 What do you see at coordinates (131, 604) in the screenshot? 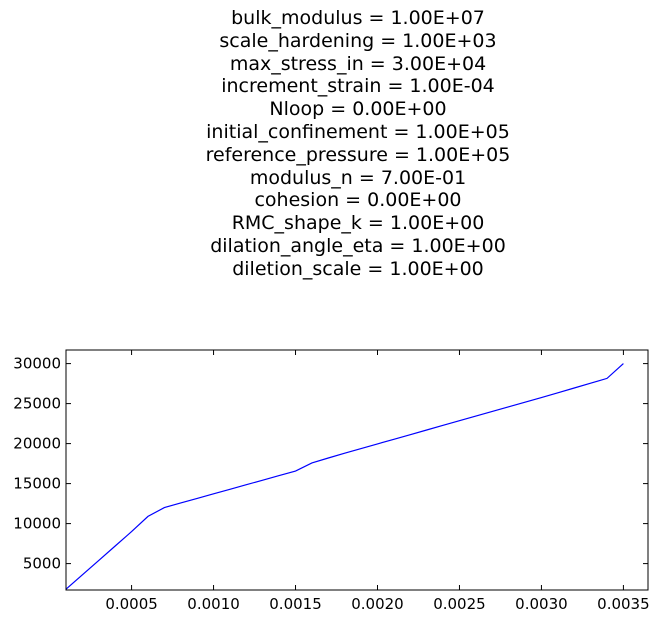
I see `x-tick-label: 0.0005` at bounding box center [131, 604].